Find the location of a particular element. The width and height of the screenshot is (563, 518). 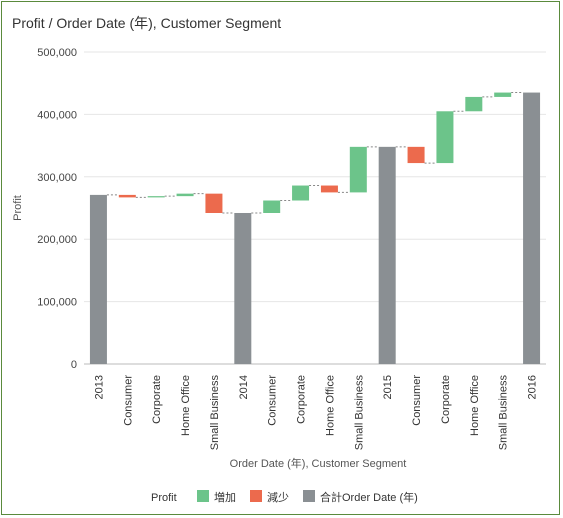

x-tick-label: 2014 is located at coordinates (244, 387).